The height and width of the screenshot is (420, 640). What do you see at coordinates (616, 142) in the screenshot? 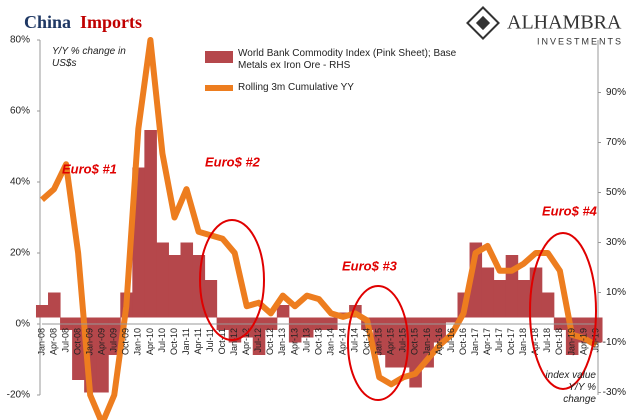
I see `y2-tick-label: 70%` at bounding box center [616, 142].